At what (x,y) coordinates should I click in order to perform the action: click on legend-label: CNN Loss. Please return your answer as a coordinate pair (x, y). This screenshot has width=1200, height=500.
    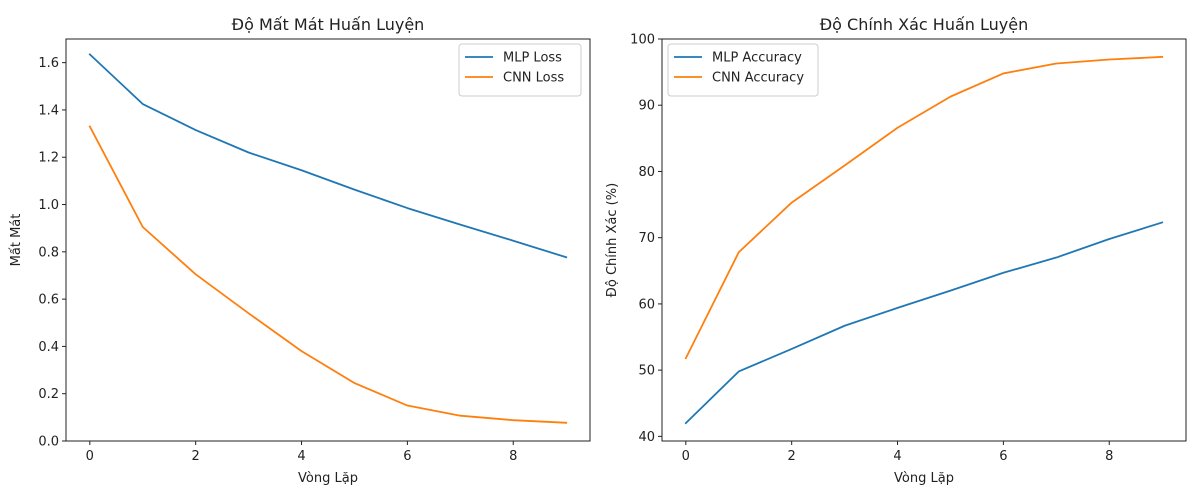
    Looking at the image, I should click on (533, 78).